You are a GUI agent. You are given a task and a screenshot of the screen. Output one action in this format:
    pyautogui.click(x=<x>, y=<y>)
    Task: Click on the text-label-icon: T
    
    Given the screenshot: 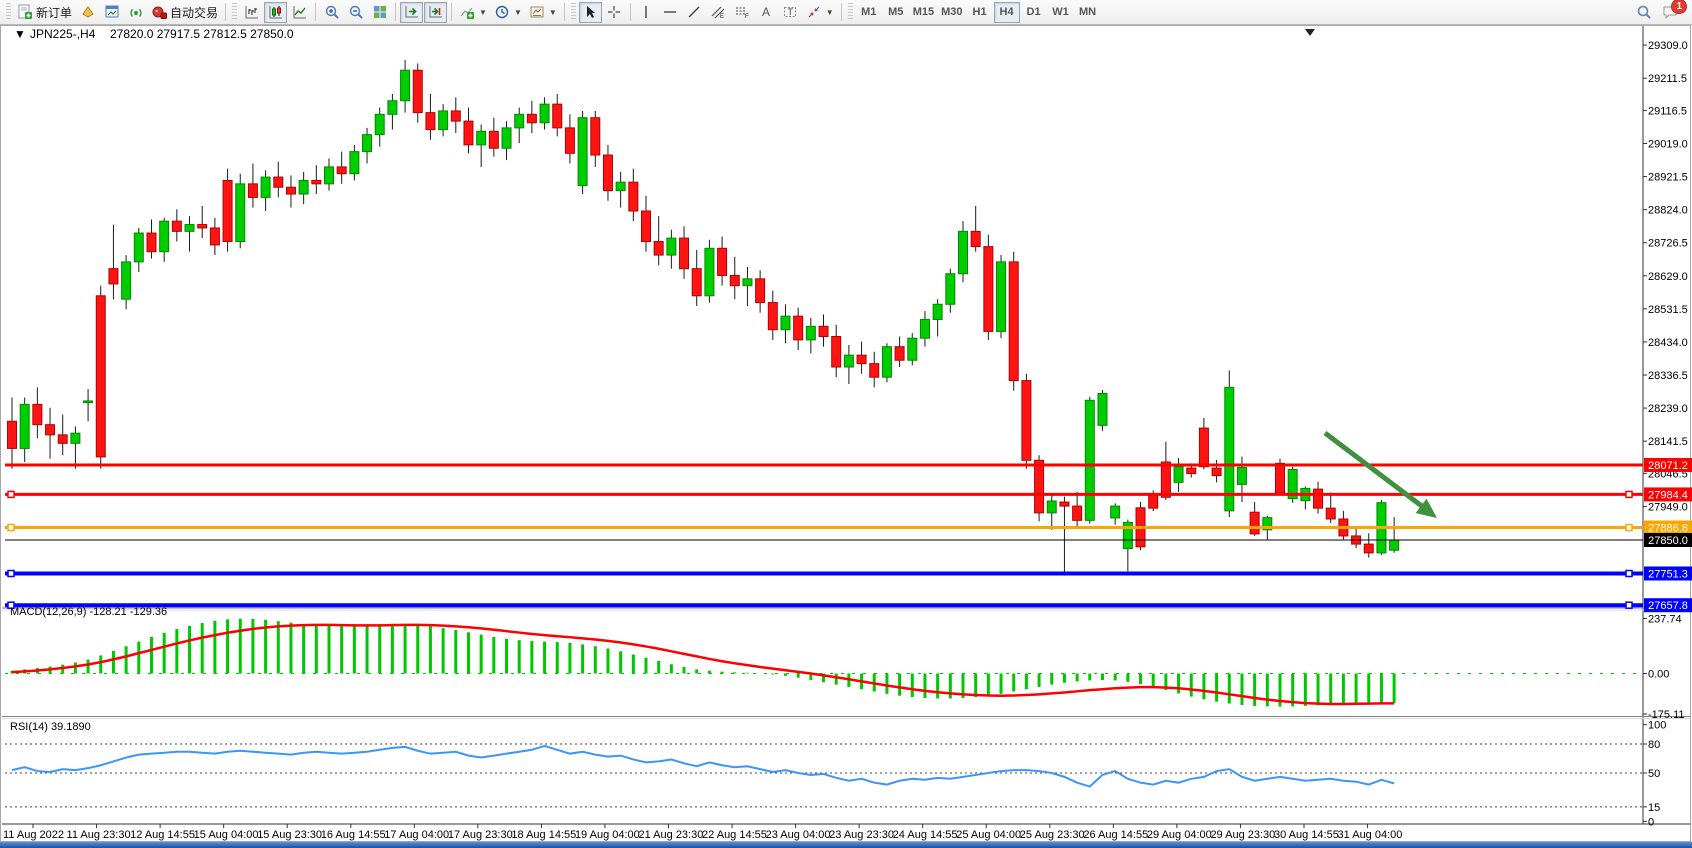 What is the action you would take?
    pyautogui.click(x=790, y=12)
    